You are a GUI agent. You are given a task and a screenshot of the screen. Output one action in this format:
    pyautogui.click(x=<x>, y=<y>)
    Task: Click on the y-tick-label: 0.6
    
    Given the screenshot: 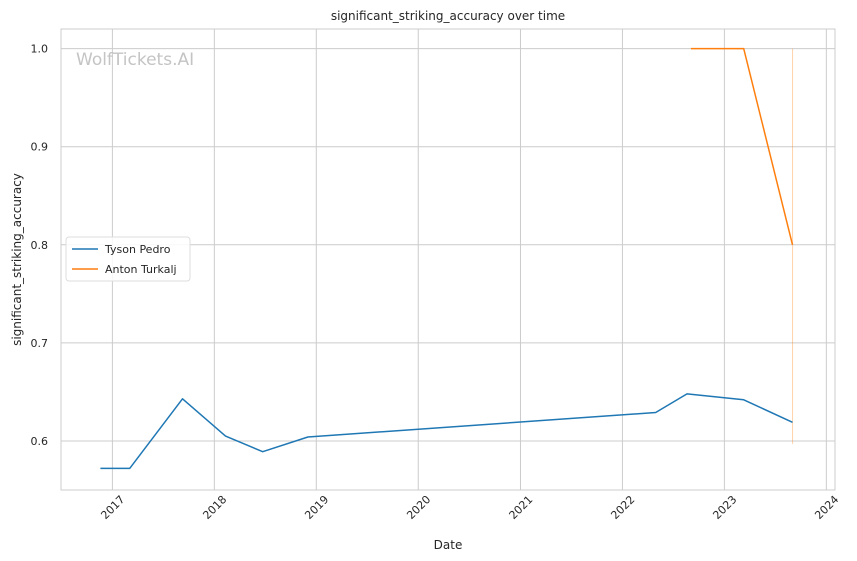 What is the action you would take?
    pyautogui.click(x=40, y=441)
    